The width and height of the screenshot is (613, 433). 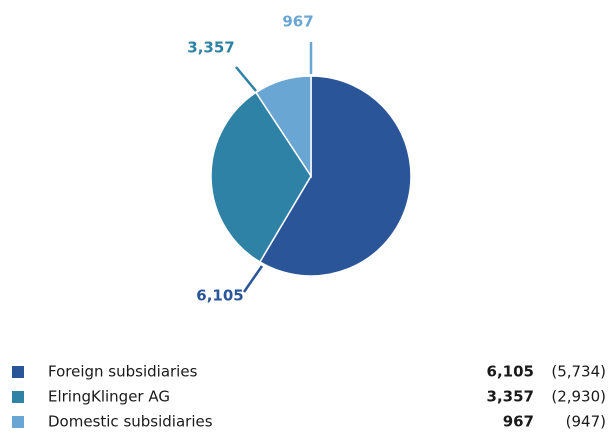 I want to click on legend-label: ElringKlinger AG, so click(x=109, y=397).